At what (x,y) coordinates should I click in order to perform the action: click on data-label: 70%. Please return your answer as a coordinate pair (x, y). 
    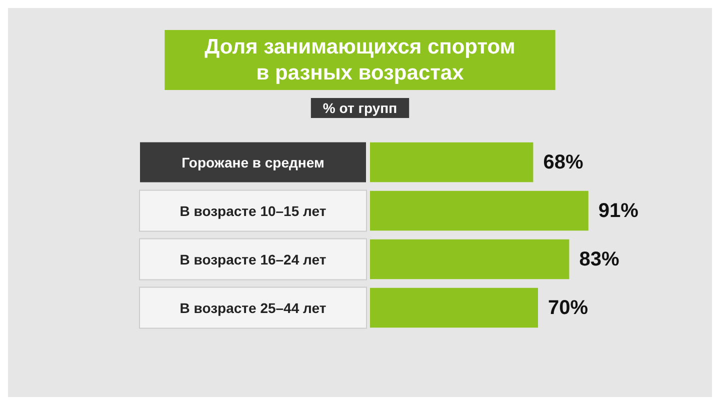
    Looking at the image, I should click on (568, 307).